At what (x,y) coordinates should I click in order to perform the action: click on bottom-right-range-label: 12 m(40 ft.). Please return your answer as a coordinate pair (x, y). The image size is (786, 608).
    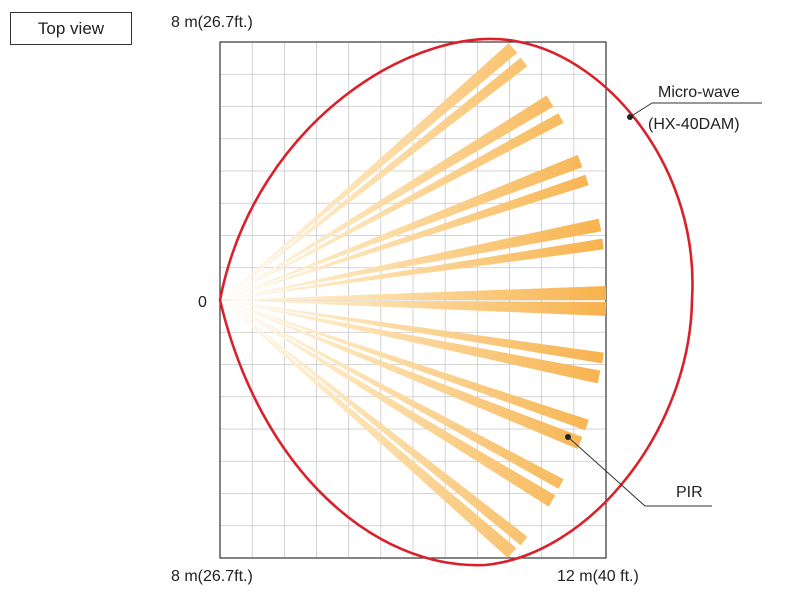
    Looking at the image, I should click on (598, 576).